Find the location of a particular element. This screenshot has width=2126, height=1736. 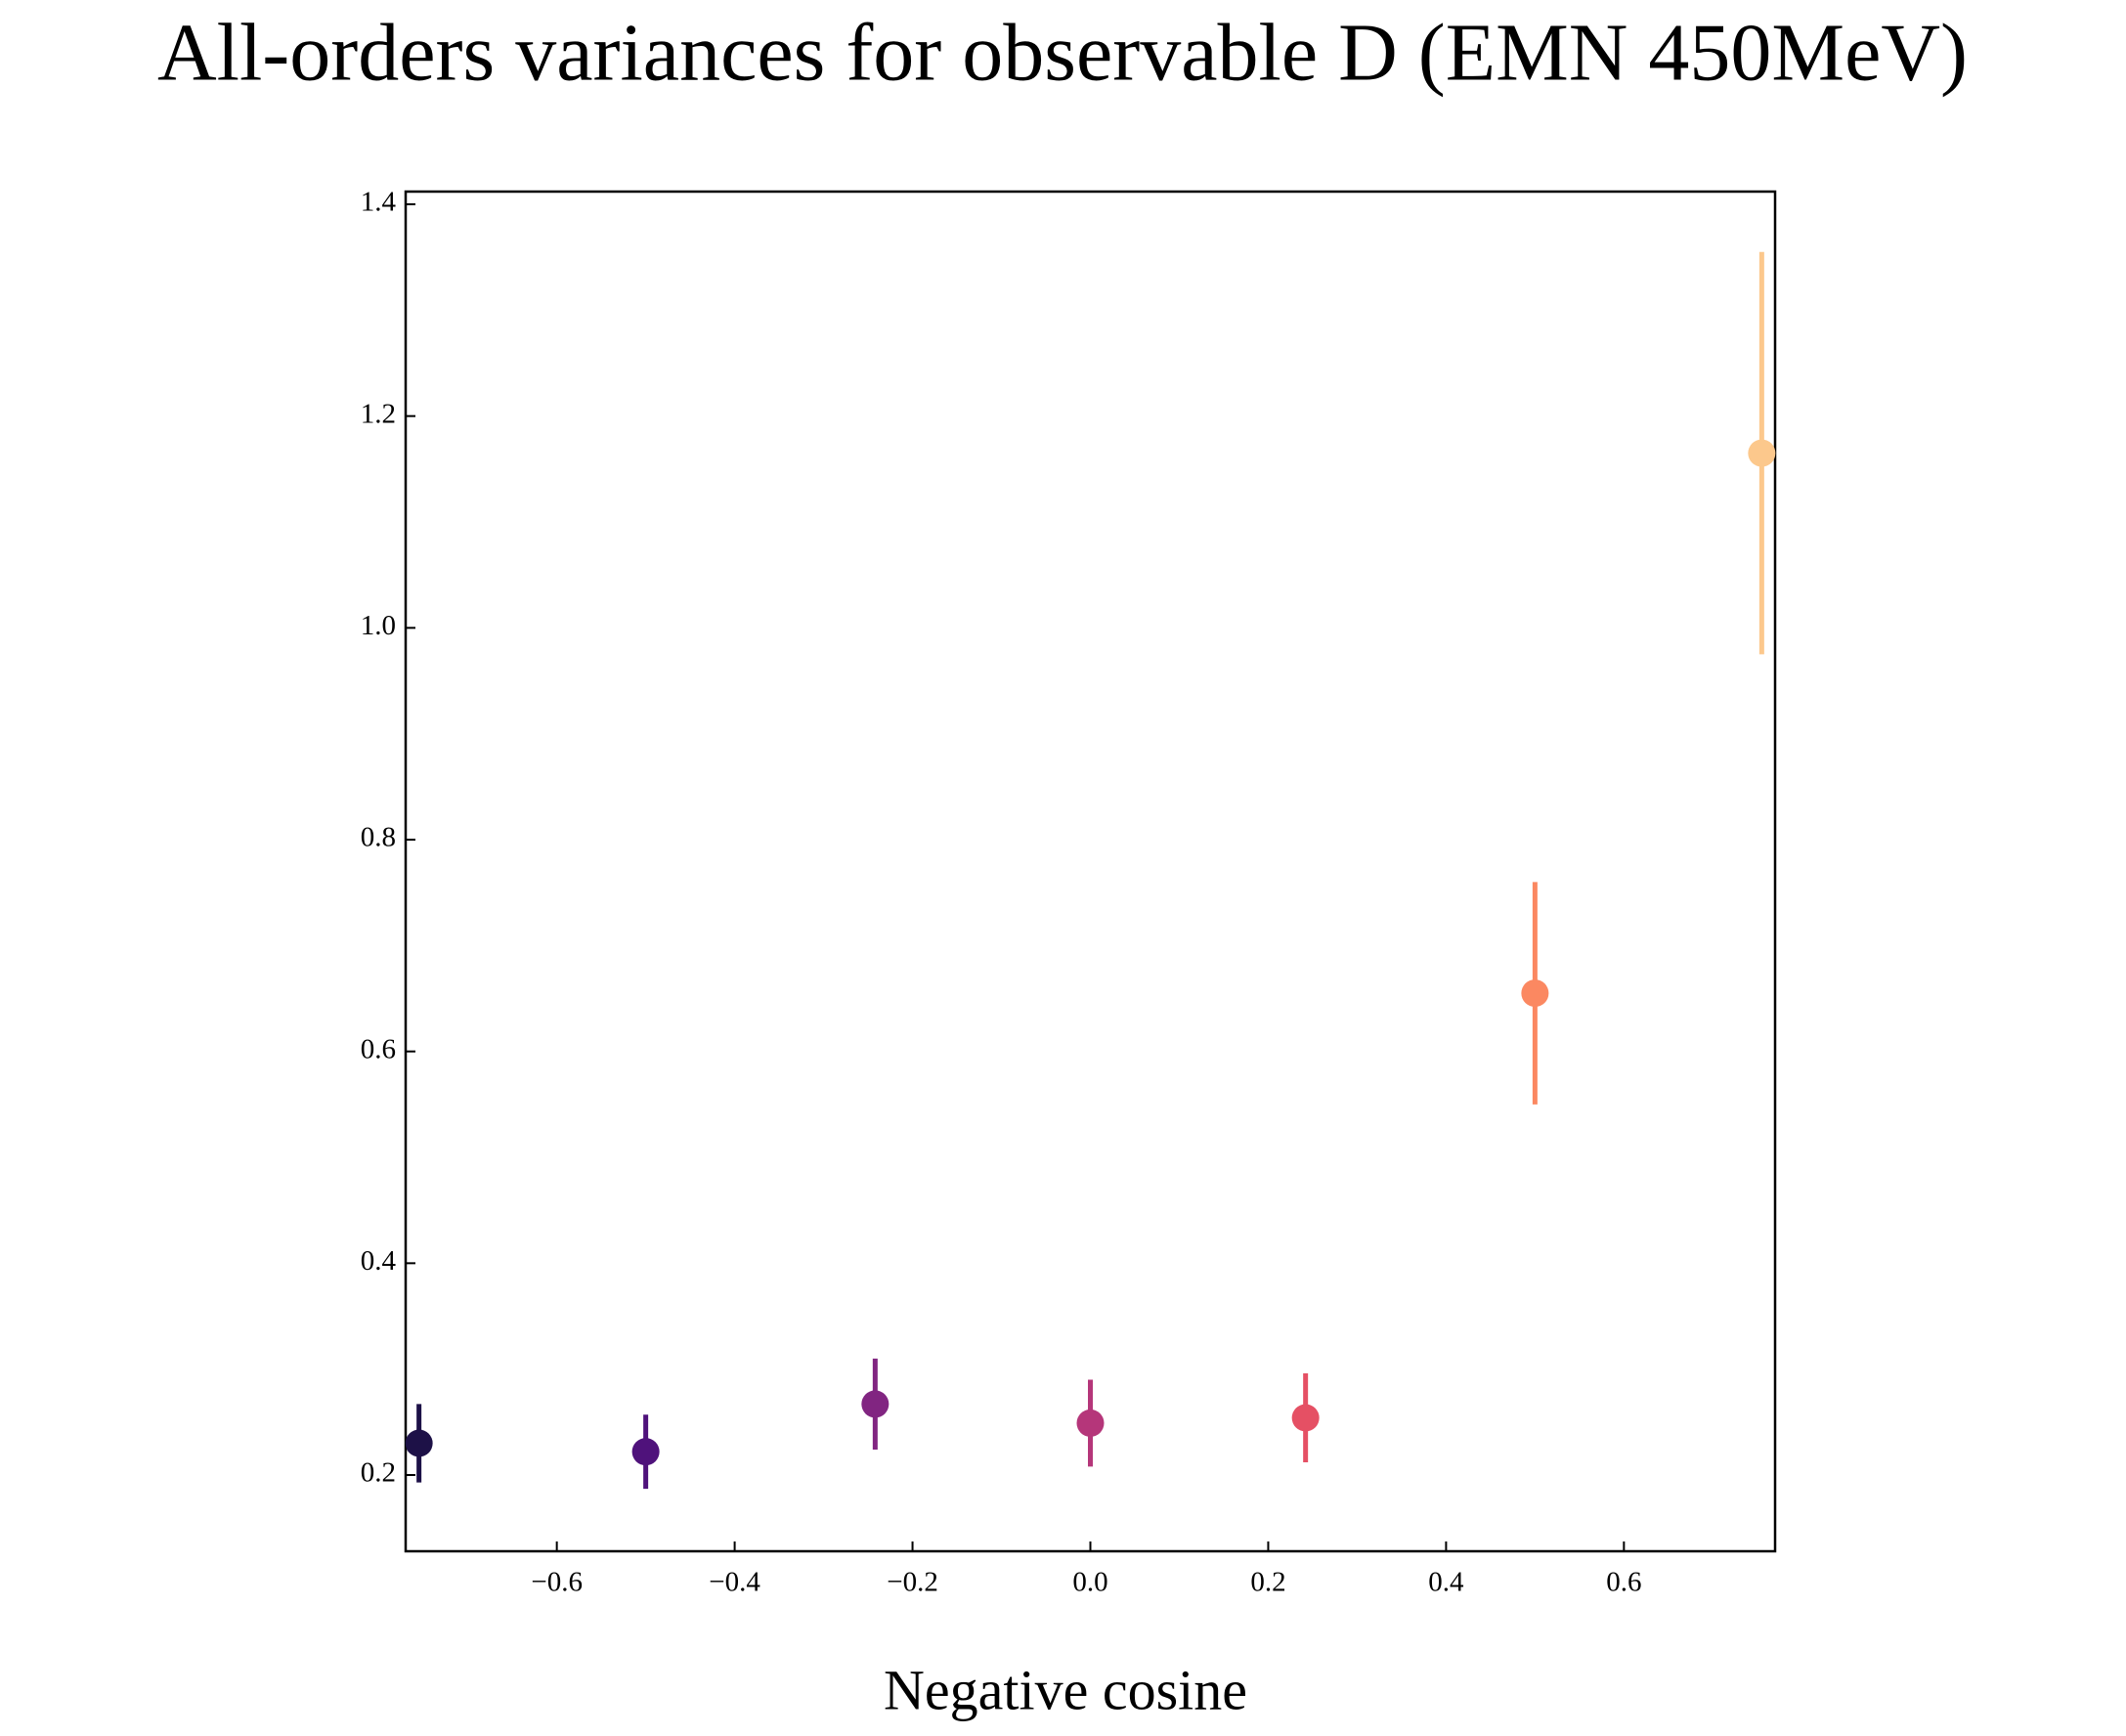

y-tick-label: 1.4 is located at coordinates (379, 202).